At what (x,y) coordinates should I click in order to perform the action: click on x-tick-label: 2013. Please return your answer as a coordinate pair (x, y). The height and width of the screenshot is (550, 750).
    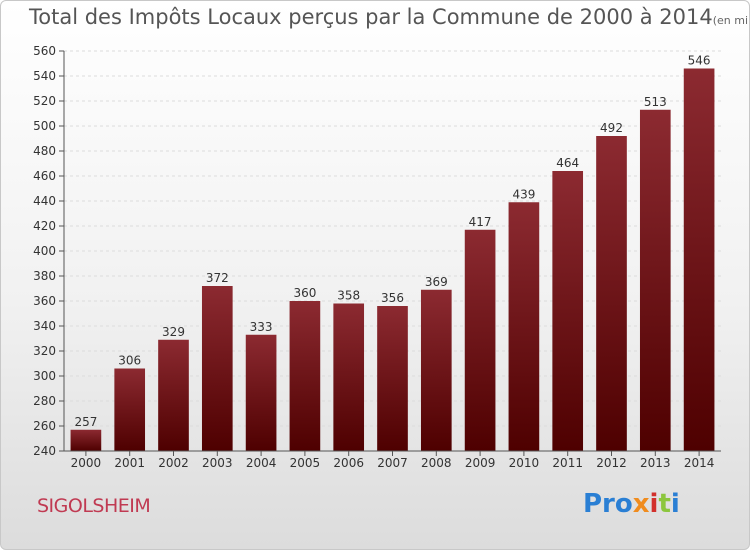
    Looking at the image, I should click on (655, 463).